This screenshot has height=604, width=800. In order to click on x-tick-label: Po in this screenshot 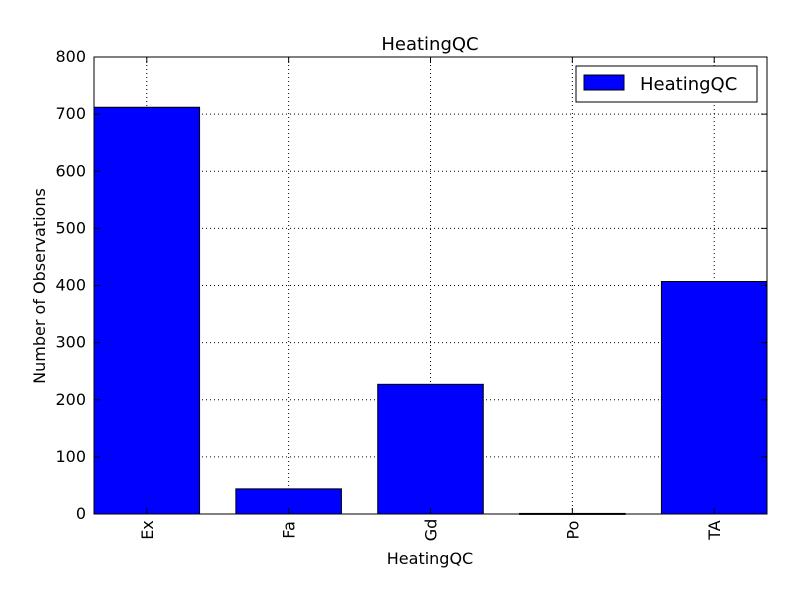, I will do `click(572, 530)`.